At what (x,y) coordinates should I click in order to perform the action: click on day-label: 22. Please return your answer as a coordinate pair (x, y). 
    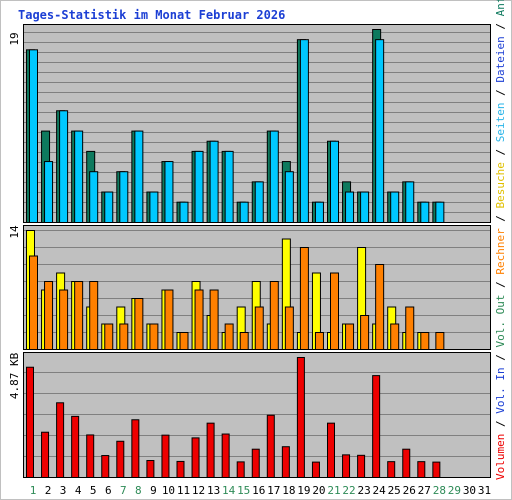
    Looking at the image, I should click on (348, 490).